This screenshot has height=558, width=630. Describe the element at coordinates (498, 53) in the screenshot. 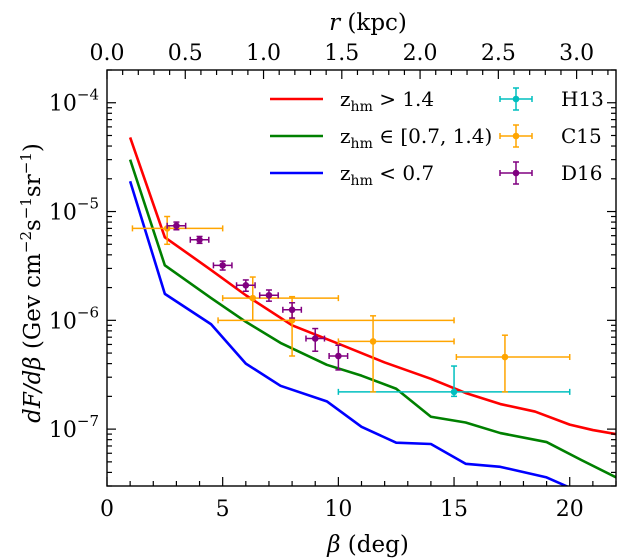

I see `top-tick-label: 2.5` at that location.